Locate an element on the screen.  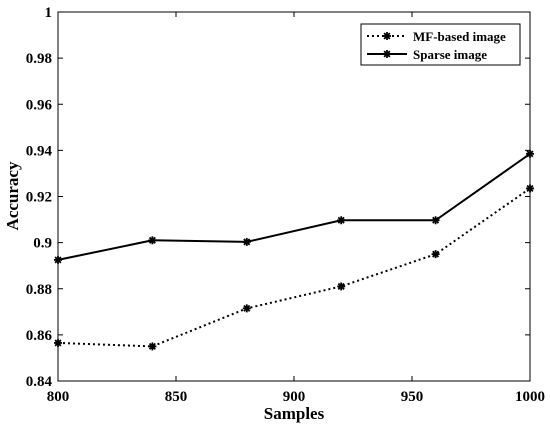
legend-asterisk-sparse is located at coordinates (387, 54).